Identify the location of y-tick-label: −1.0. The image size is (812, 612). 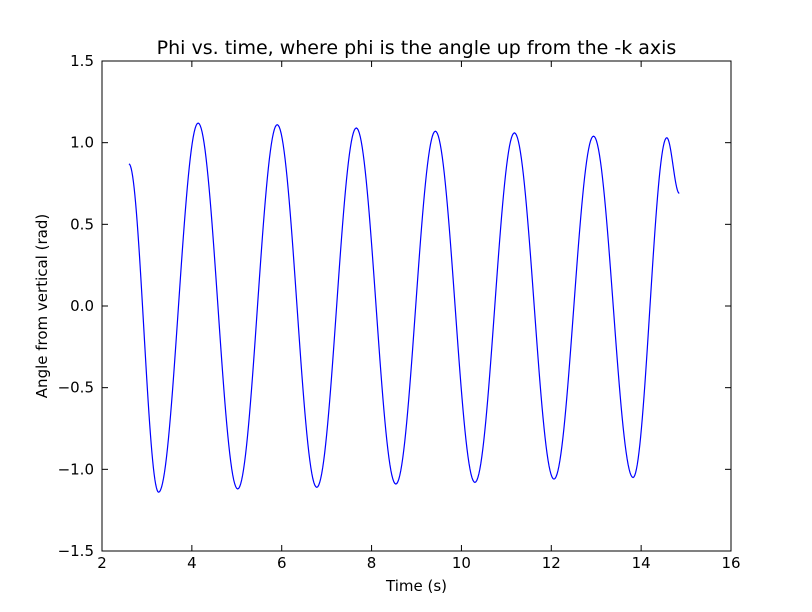
(76, 469).